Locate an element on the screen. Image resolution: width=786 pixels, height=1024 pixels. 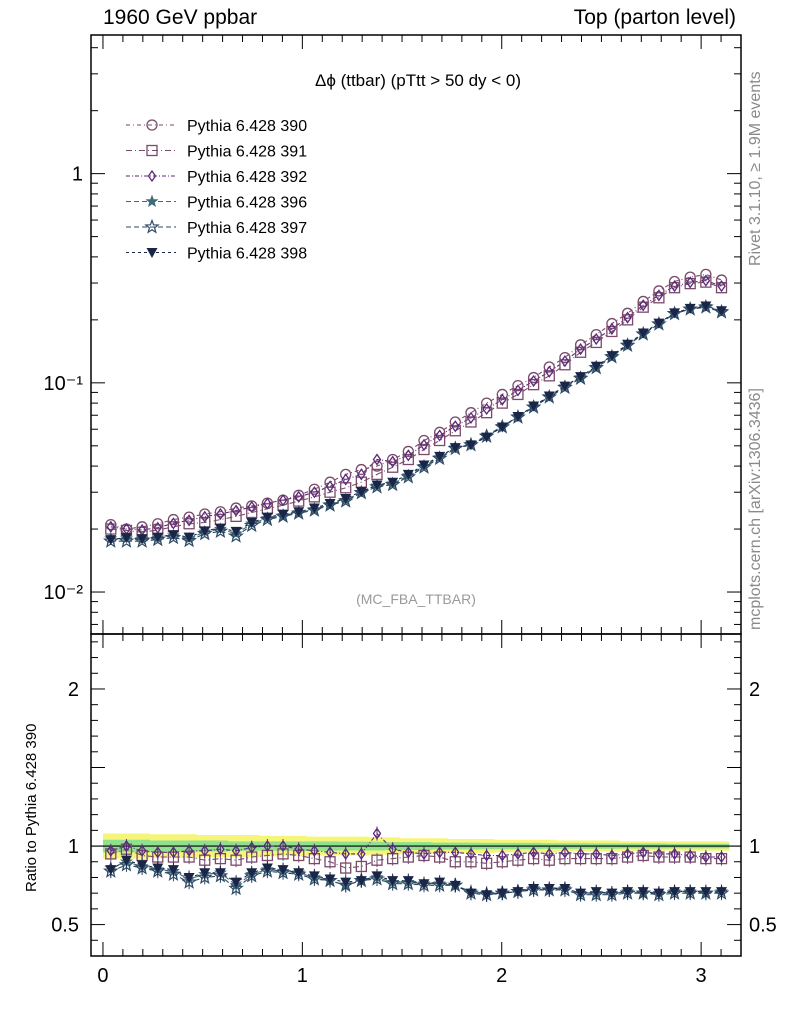
header-right-label: Top (parton level) is located at coordinates (654, 17).